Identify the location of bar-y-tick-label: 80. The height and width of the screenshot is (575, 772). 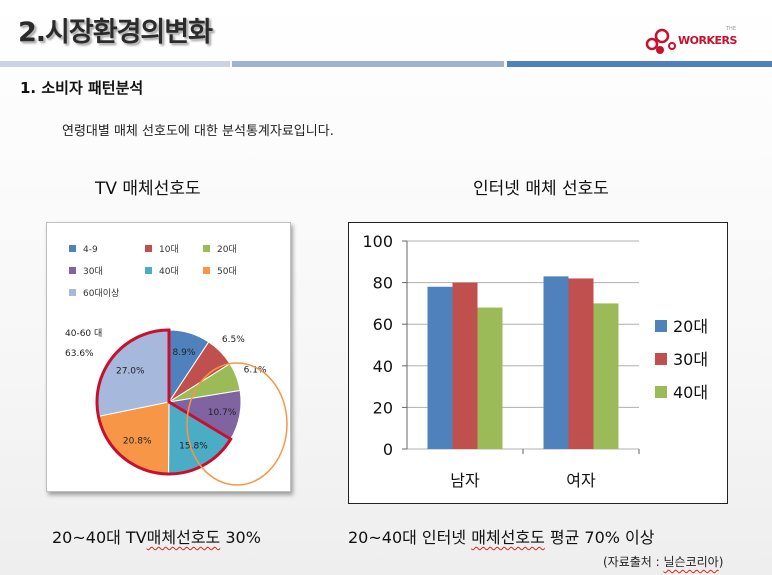
(383, 283).